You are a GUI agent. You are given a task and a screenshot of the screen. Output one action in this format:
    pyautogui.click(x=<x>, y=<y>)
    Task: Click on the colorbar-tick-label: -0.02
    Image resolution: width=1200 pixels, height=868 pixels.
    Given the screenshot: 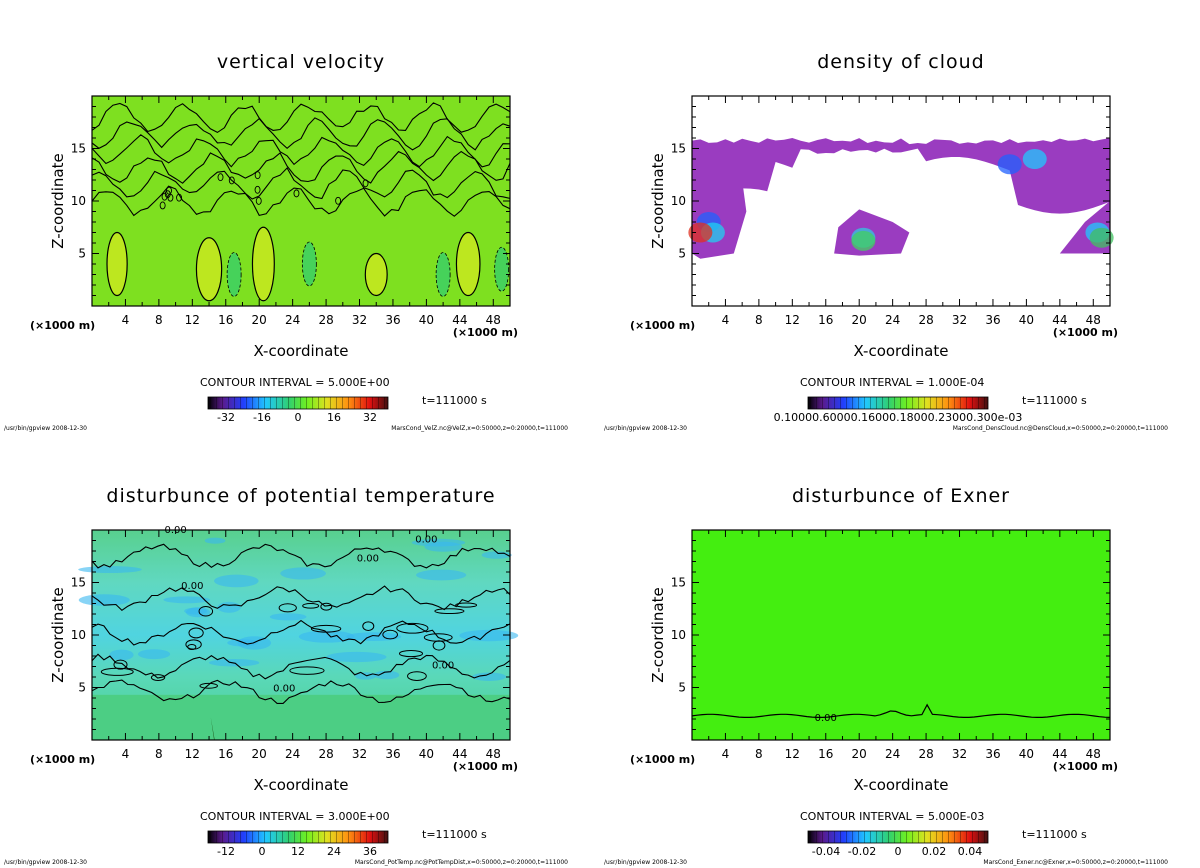 What is the action you would take?
    pyautogui.click(x=862, y=851)
    